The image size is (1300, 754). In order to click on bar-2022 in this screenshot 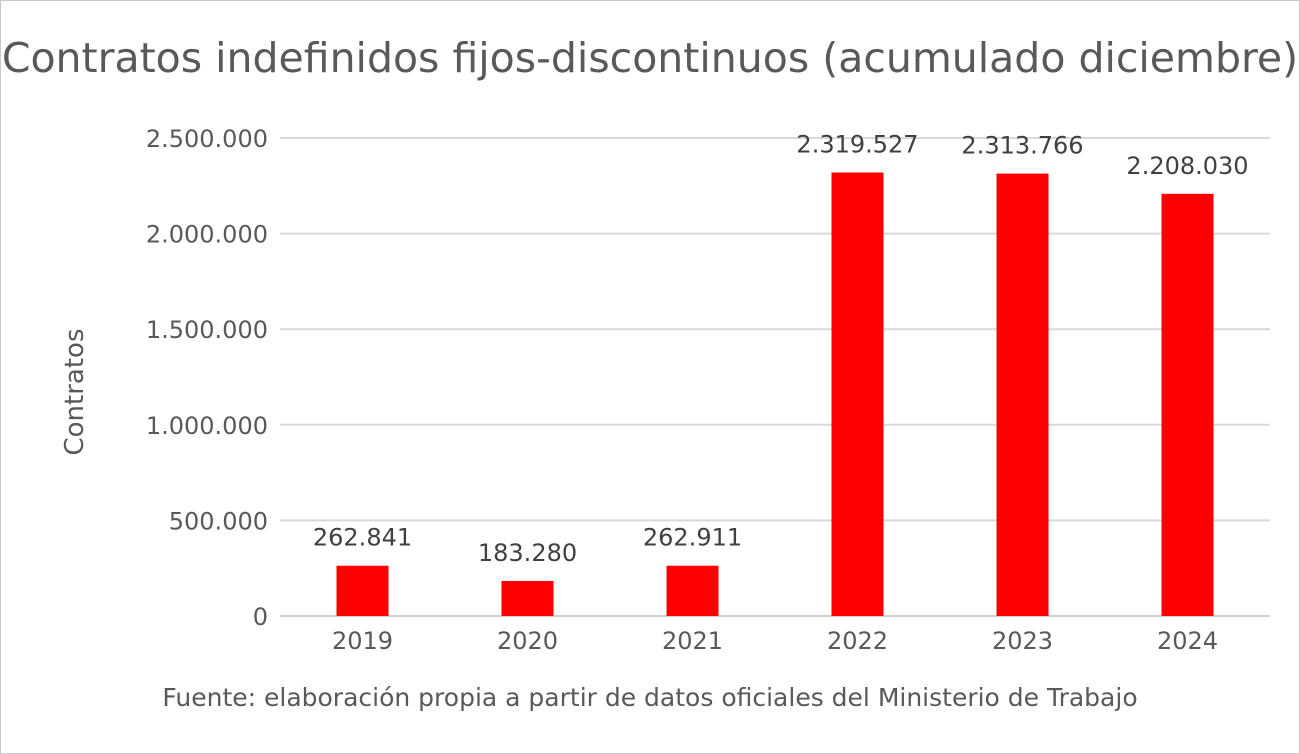, I will do `click(857, 394)`.